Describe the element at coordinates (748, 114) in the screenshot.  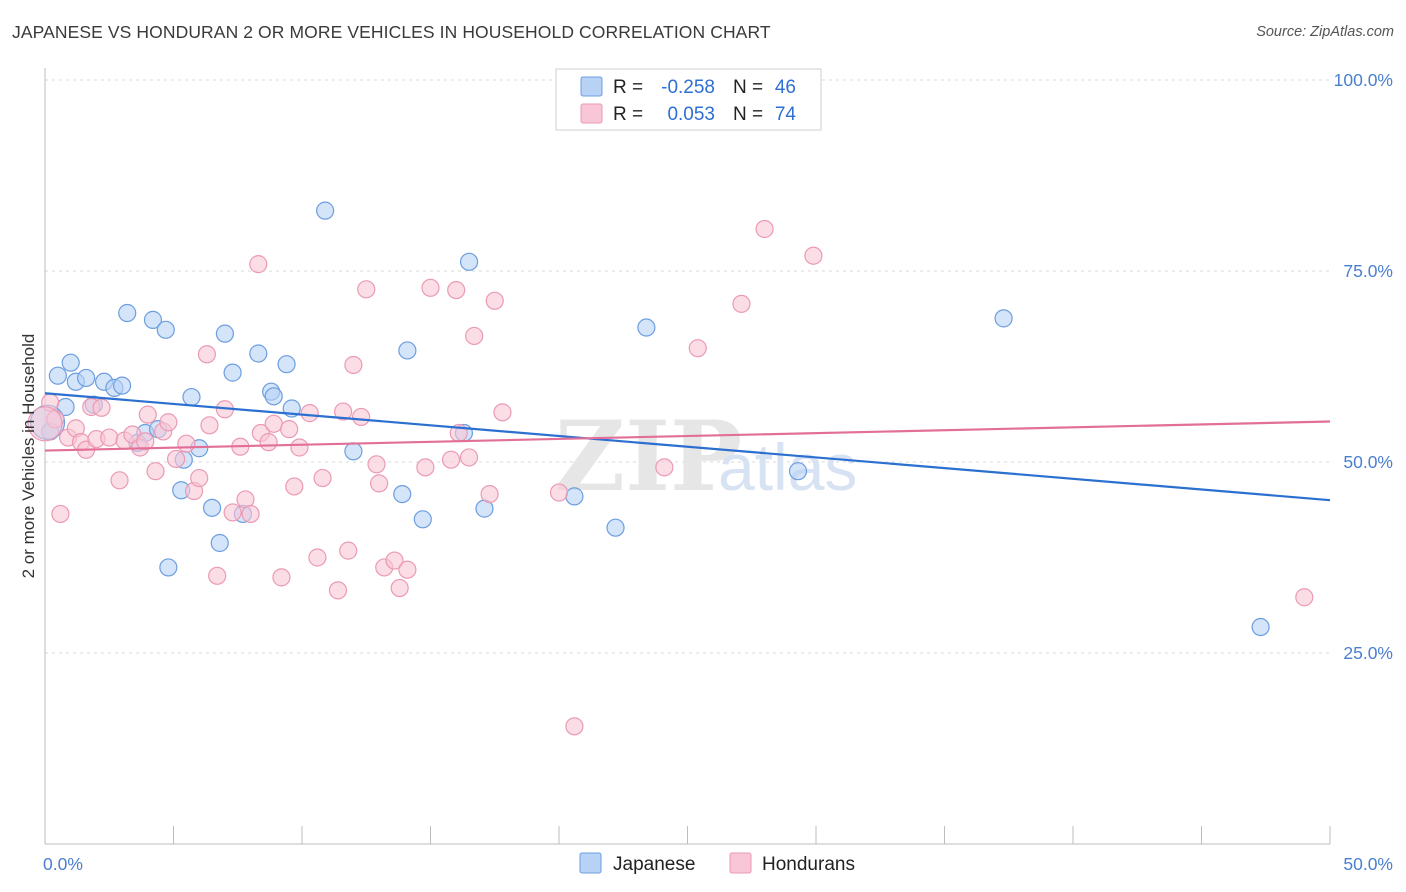
I see `legend-n-label-hondurans: N =` at that location.